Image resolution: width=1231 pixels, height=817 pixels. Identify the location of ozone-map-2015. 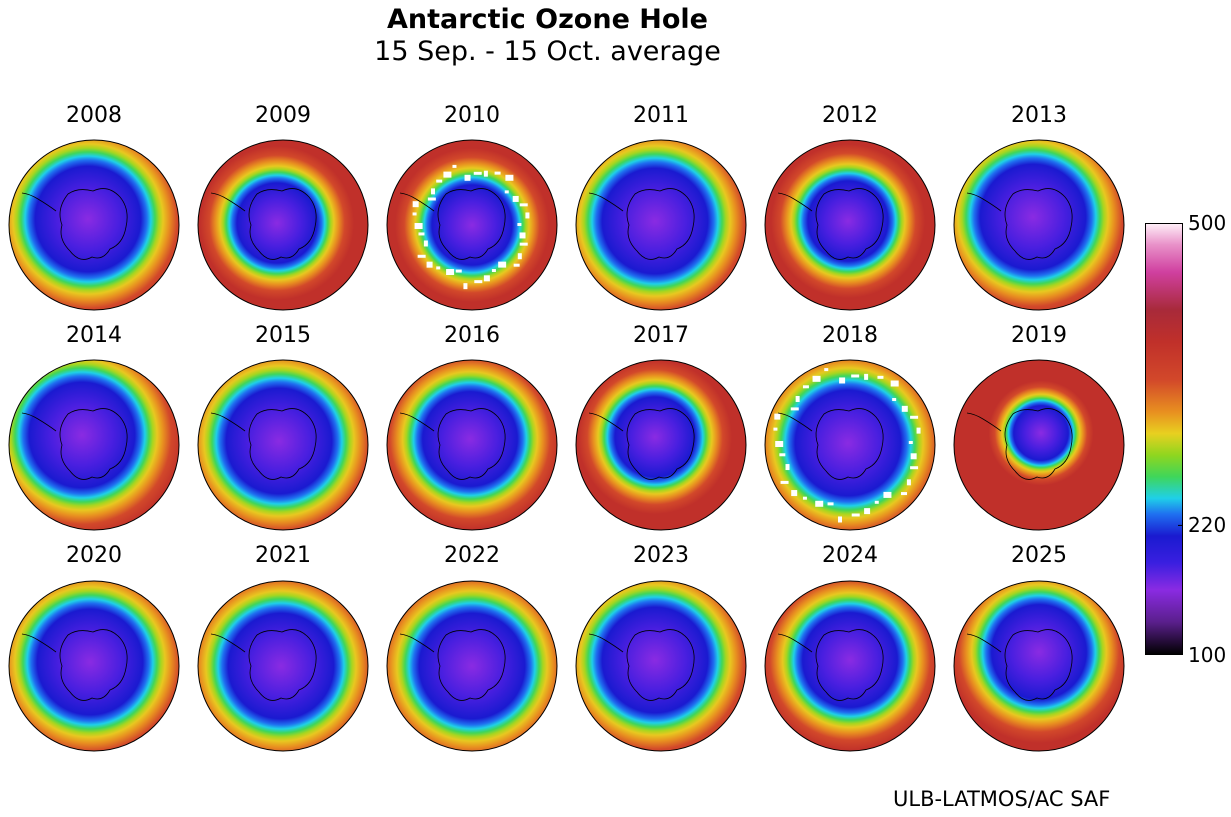
(283, 445).